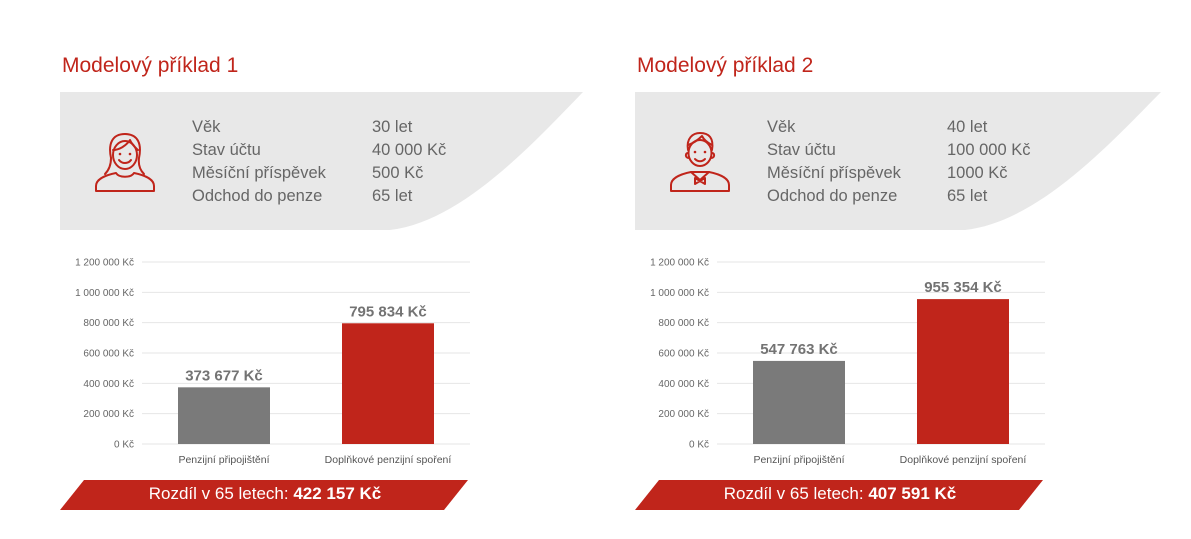 This screenshot has width=1191, height=539. I want to click on difference-text: Rozdíl v 65 letech: 422 157 Kč, so click(265, 494).